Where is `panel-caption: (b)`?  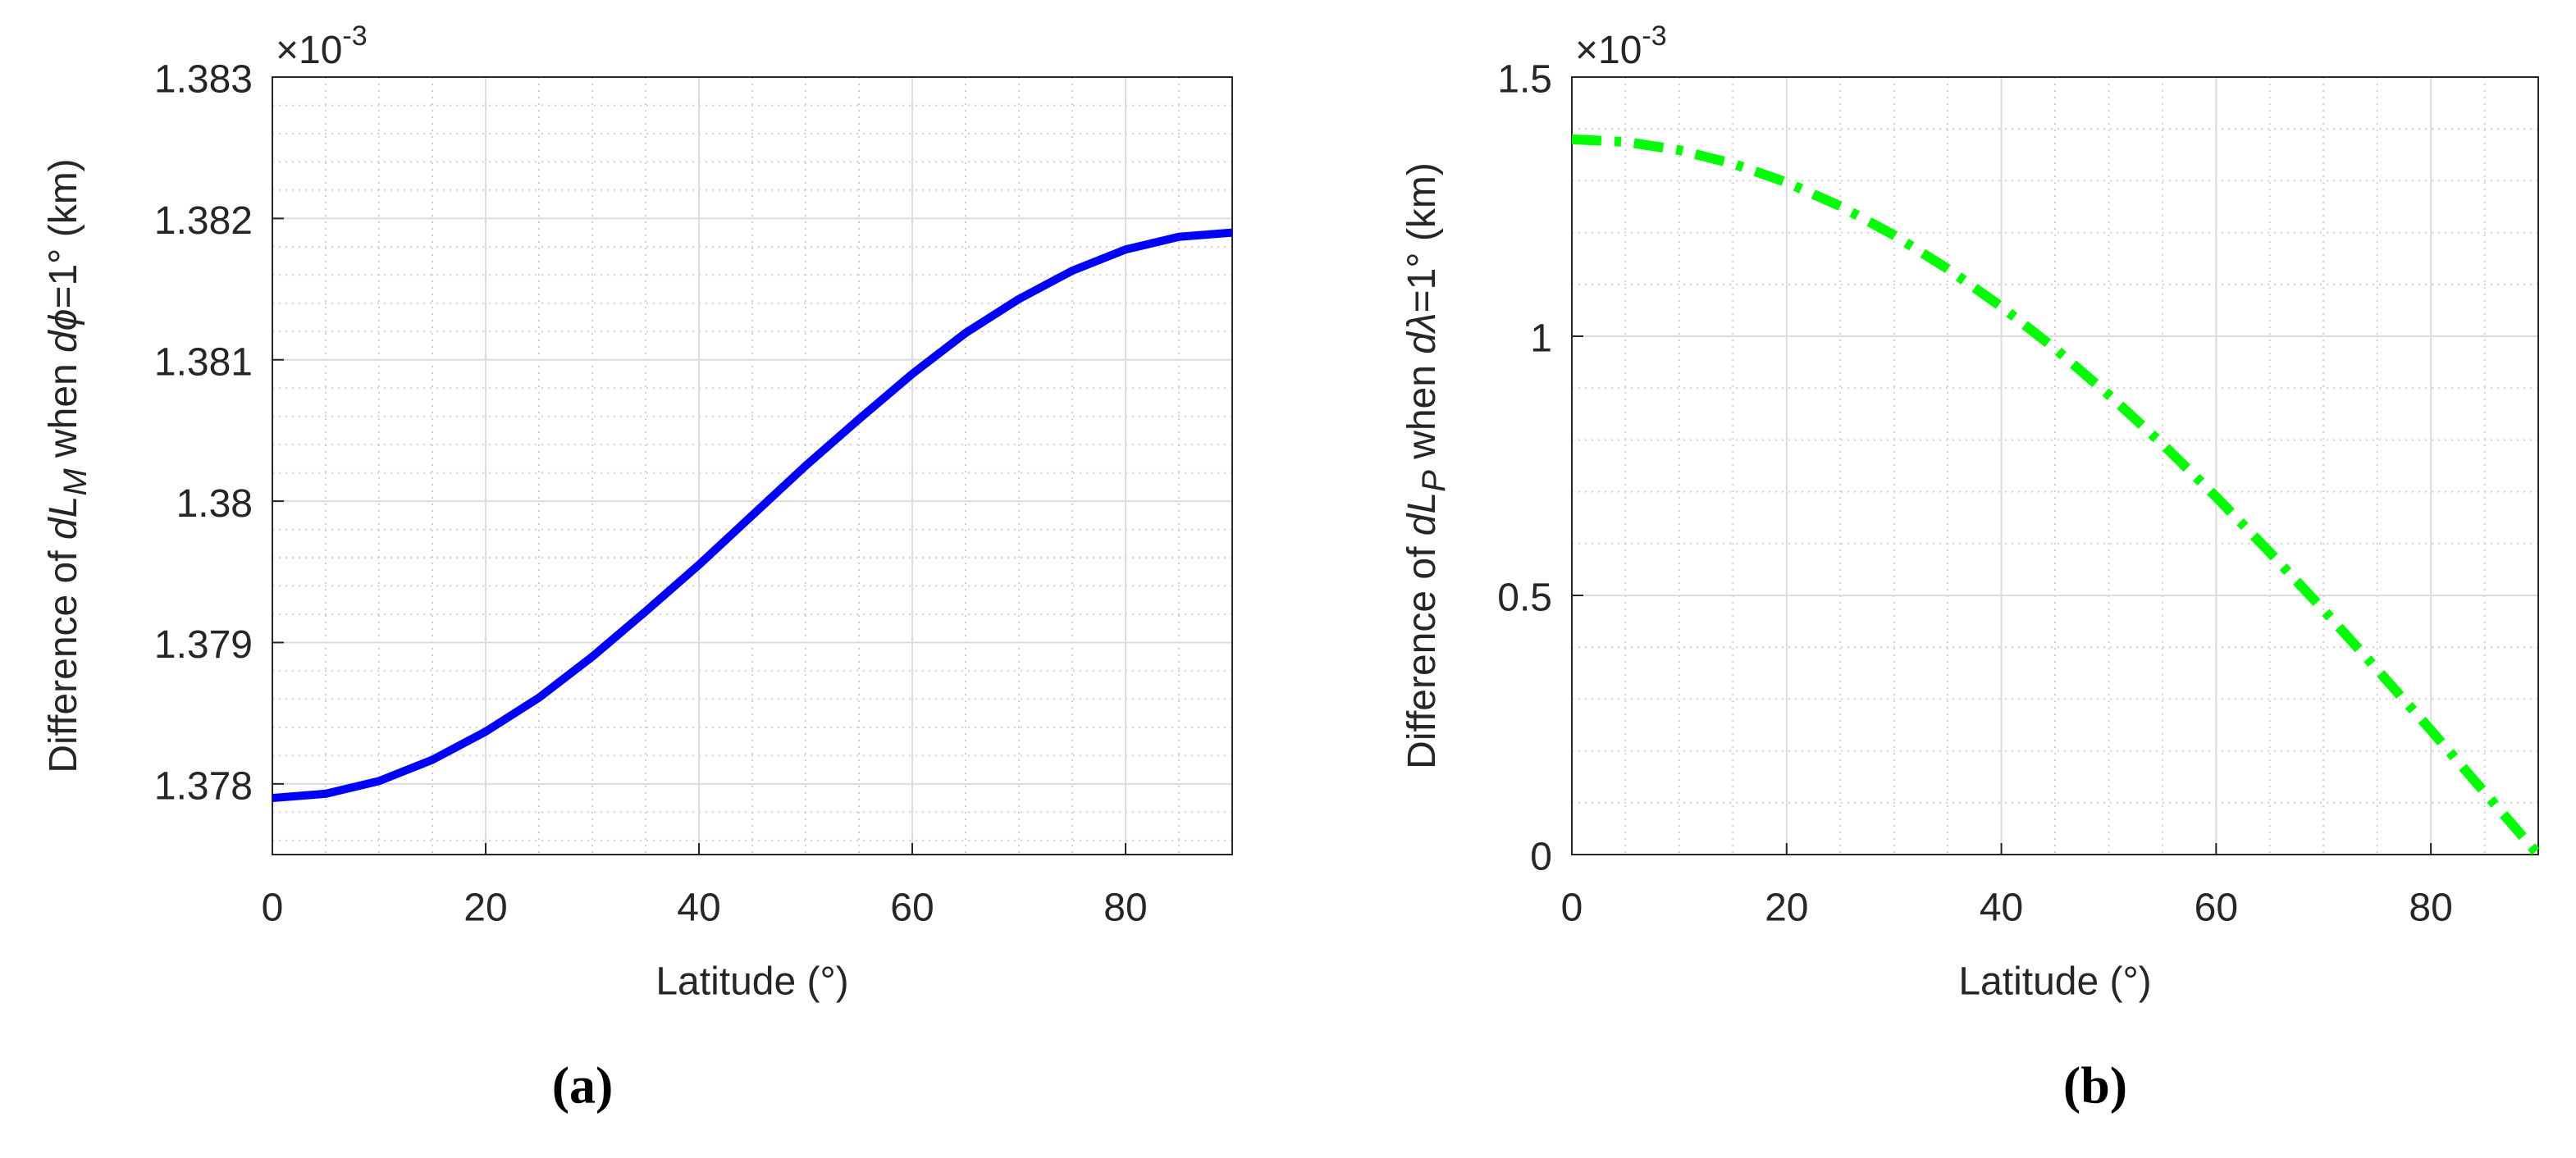
panel-caption: (b) is located at coordinates (2095, 1085).